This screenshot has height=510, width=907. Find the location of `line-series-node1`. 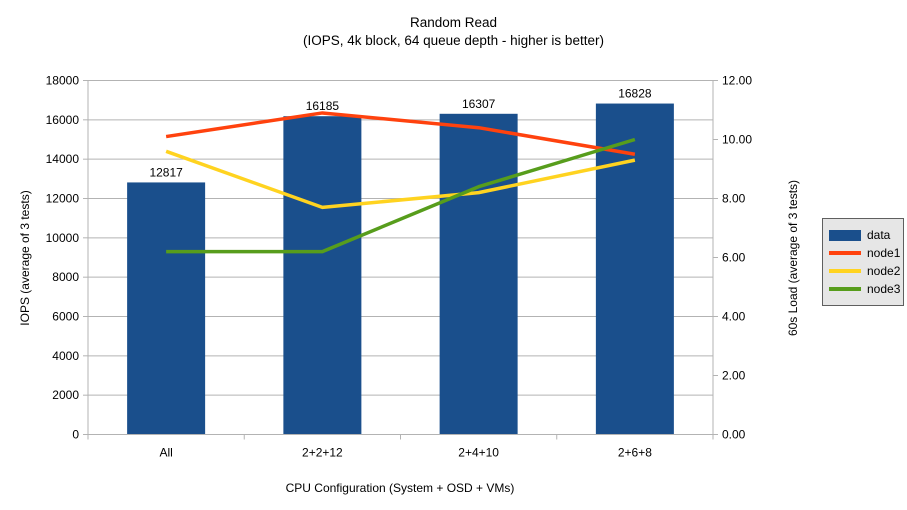

line-series-node1 is located at coordinates (400, 133).